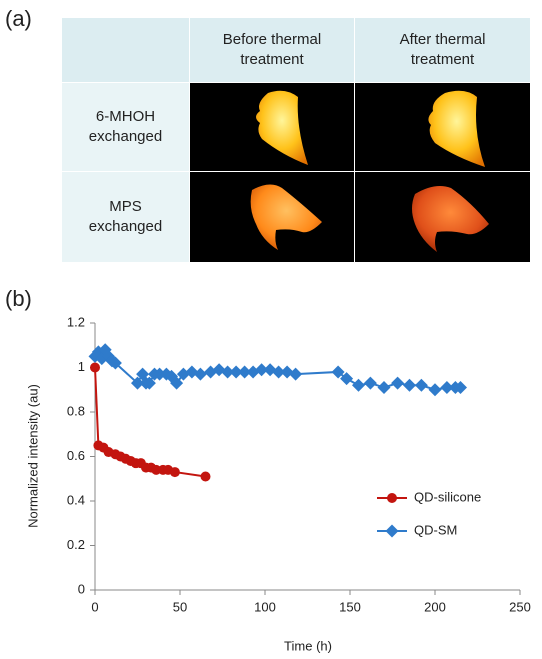 The height and width of the screenshot is (659, 542). I want to click on y-tick-label: 0.2, so click(76, 544).